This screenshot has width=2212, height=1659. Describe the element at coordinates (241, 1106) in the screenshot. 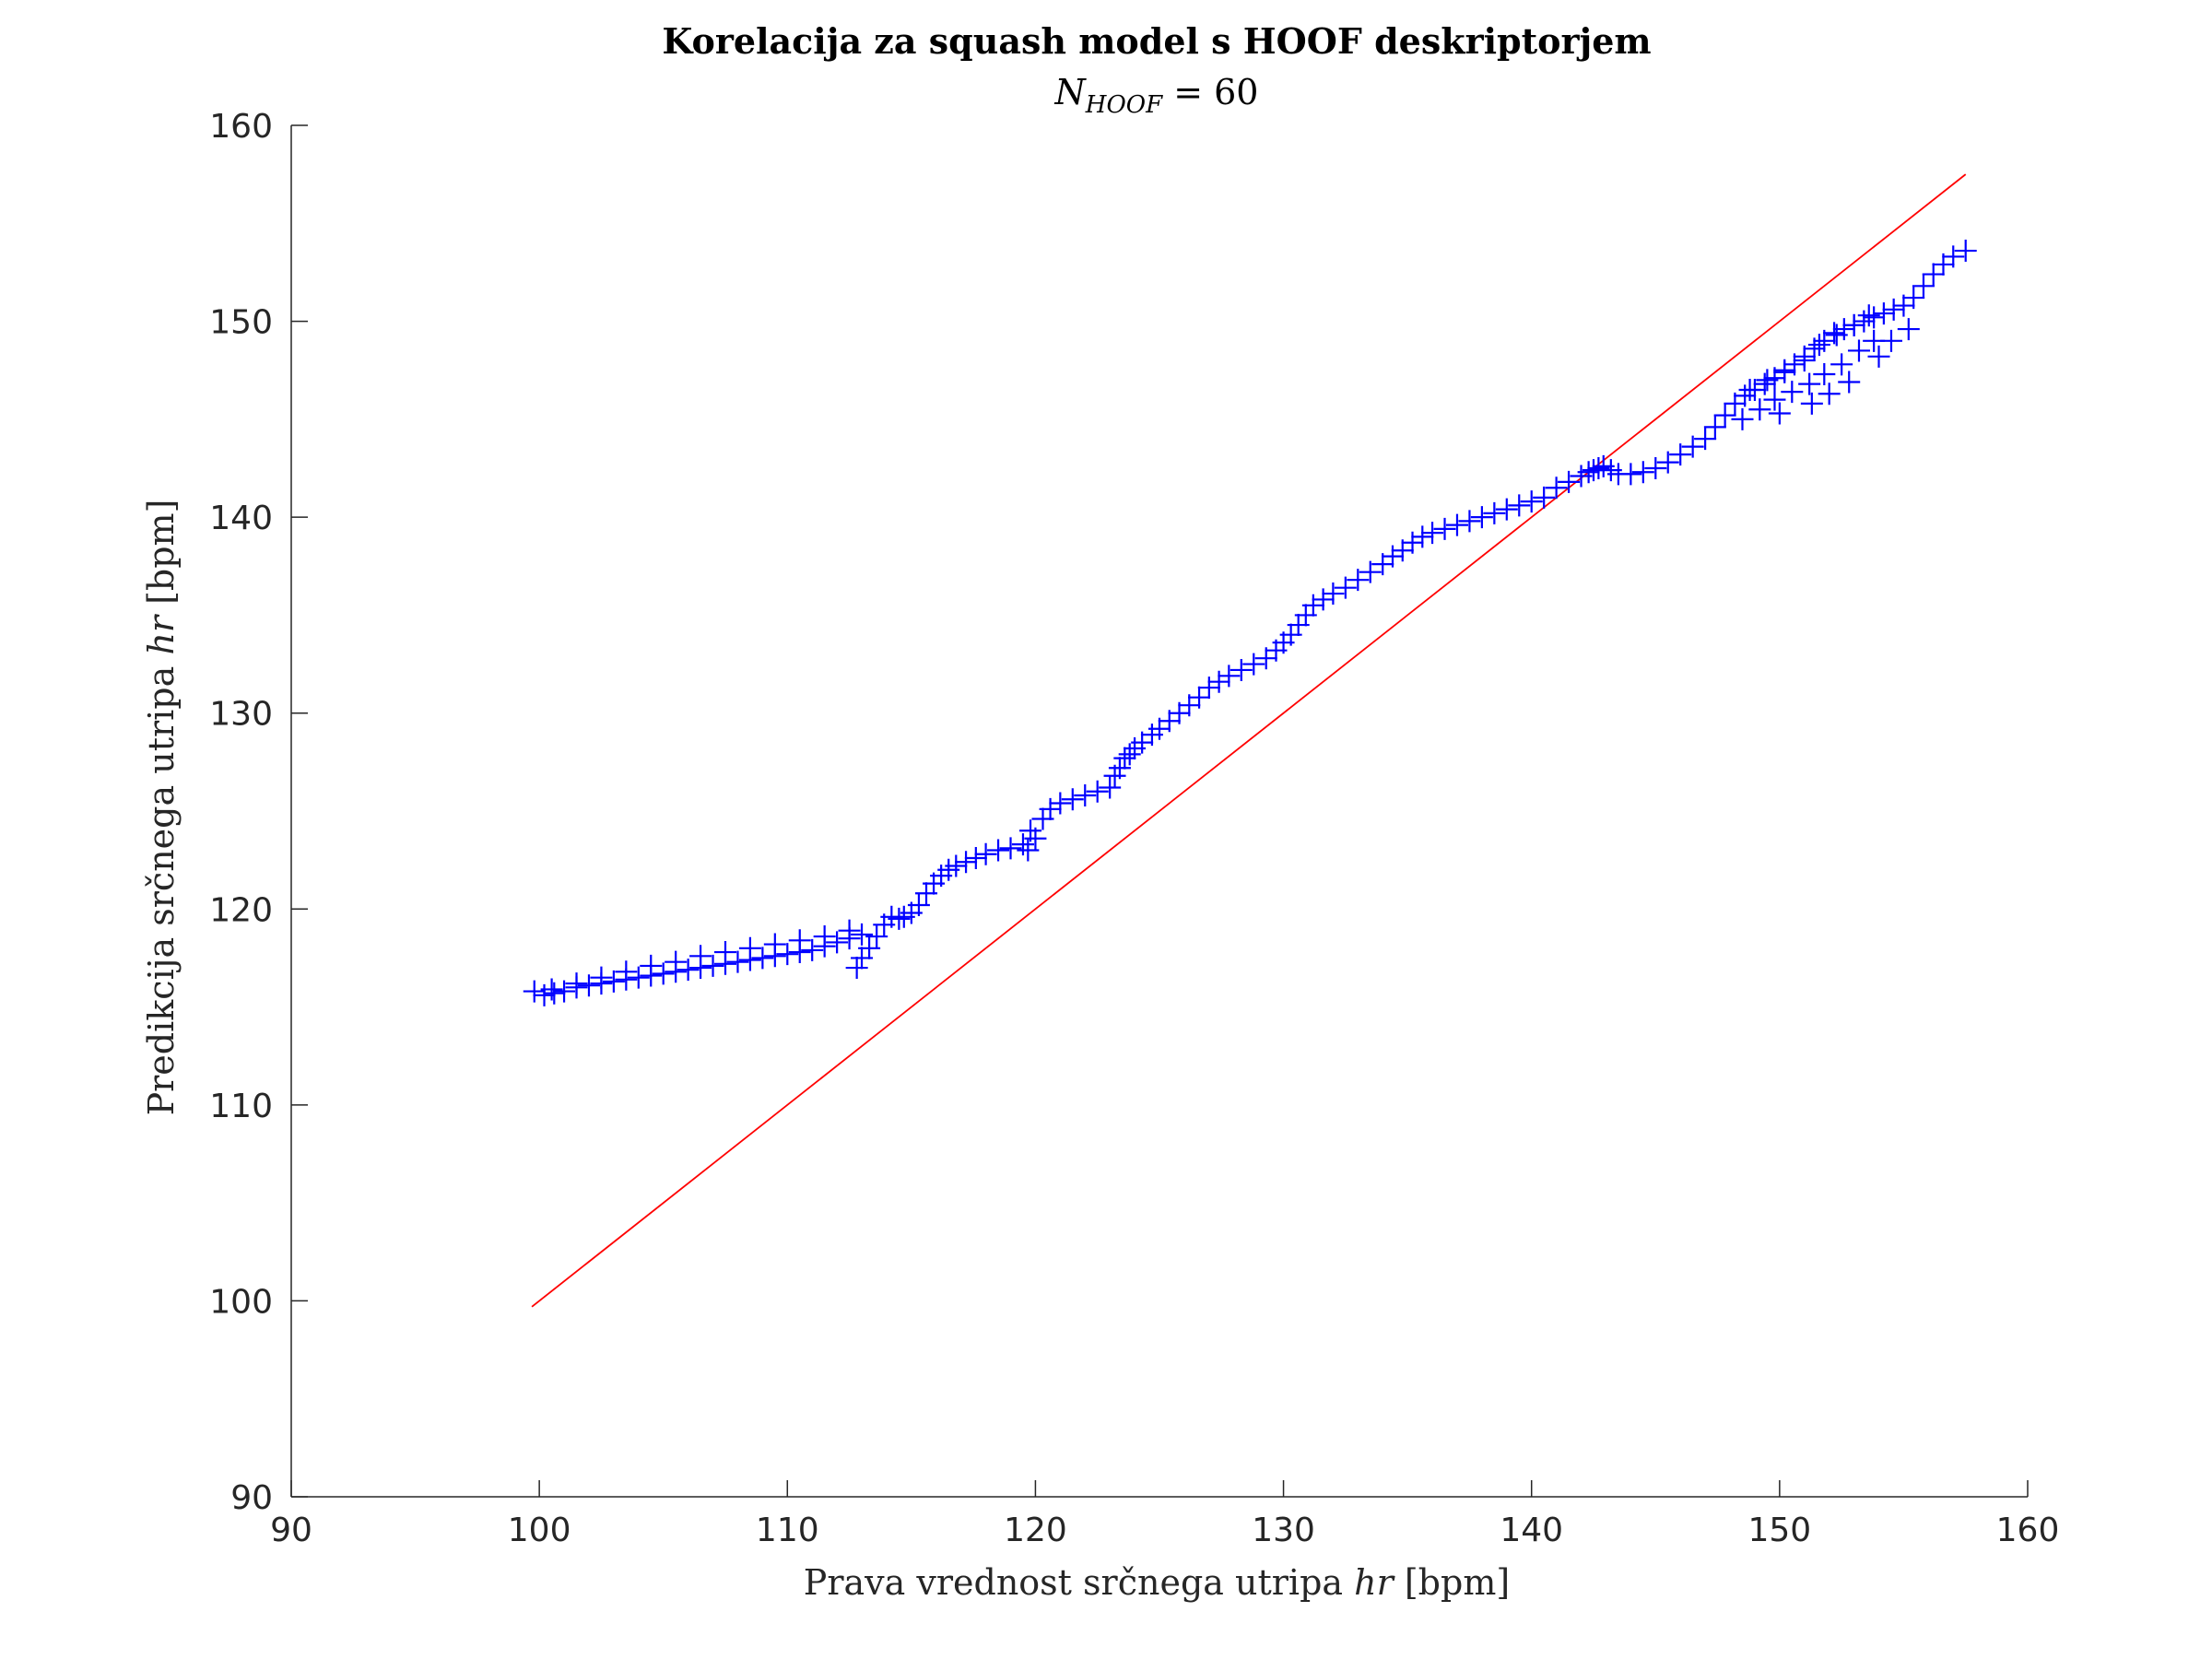

I see `y-tick-label: 110` at that location.